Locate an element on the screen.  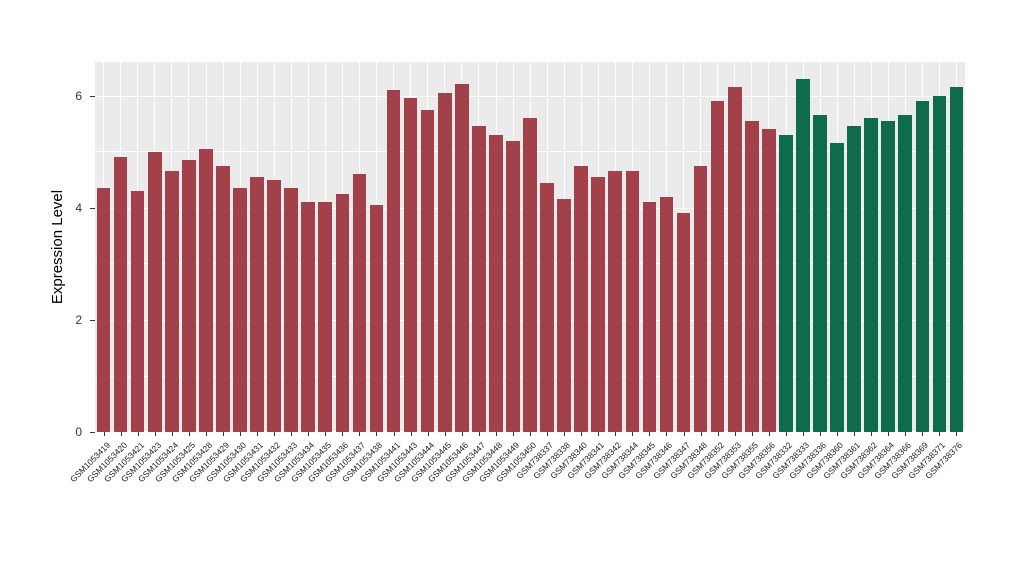
y-tick-label: 4 is located at coordinates (78, 207).